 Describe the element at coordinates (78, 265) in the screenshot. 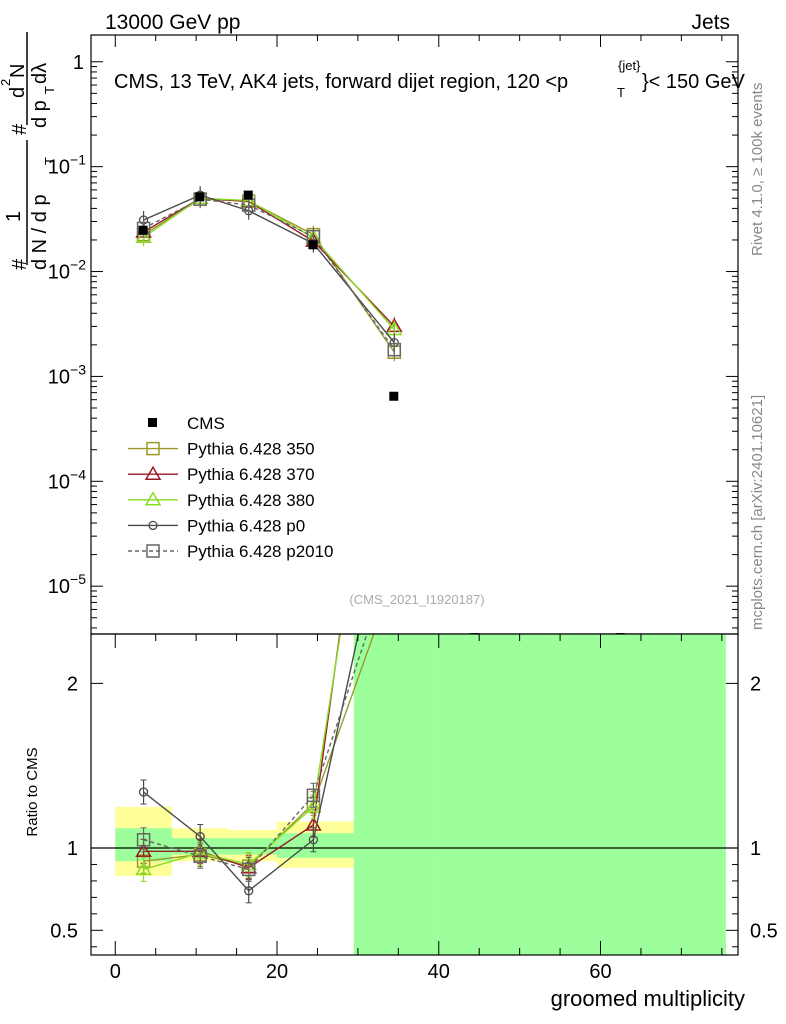

I see `main-y-tick-label-exp: −2` at that location.